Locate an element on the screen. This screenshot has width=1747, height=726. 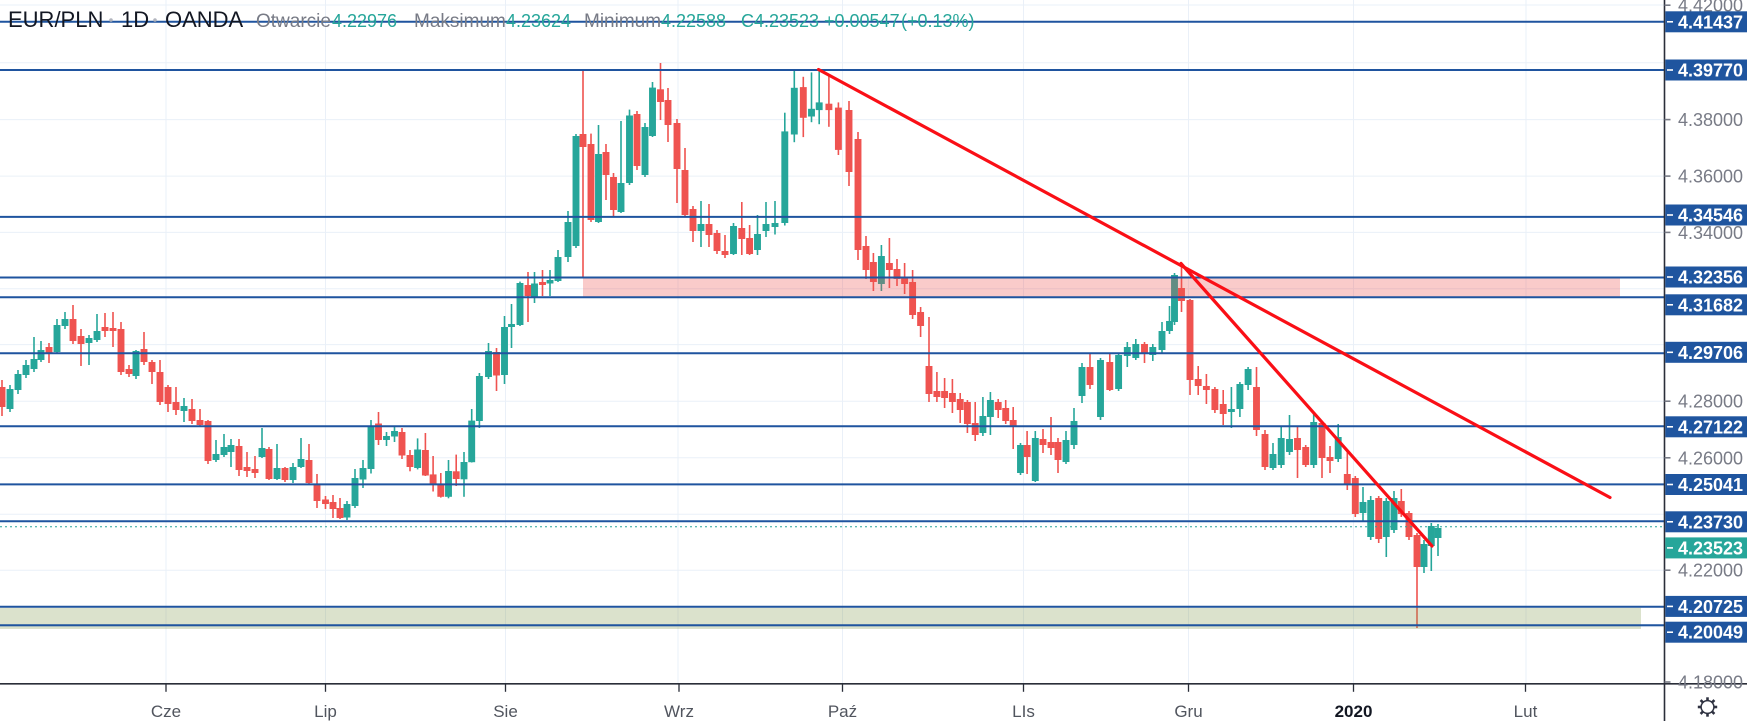
svg-text: Minimum is located at coordinates (622, 21).